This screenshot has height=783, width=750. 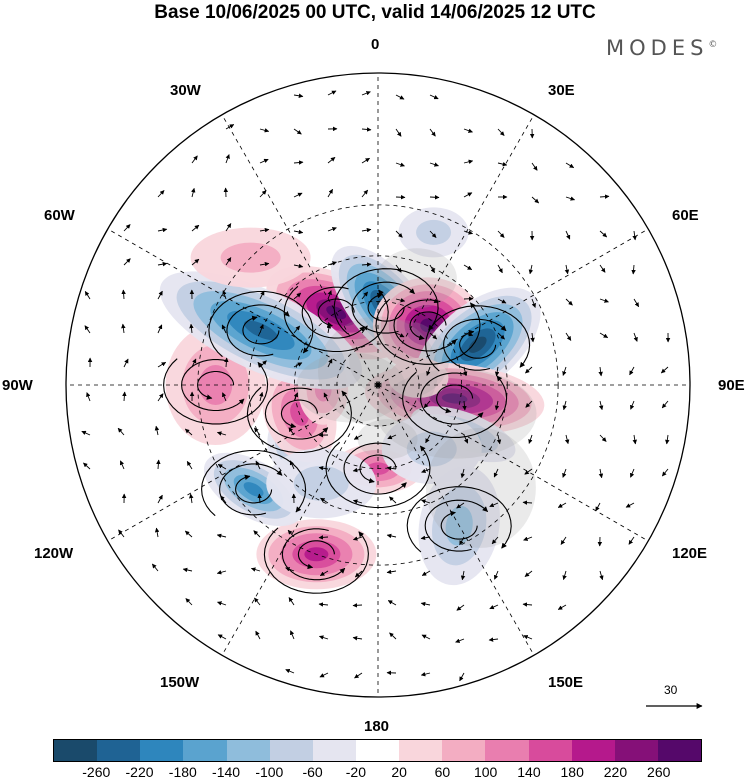 What do you see at coordinates (615, 772) in the screenshot?
I see `colorbar-tick-label: 220` at bounding box center [615, 772].